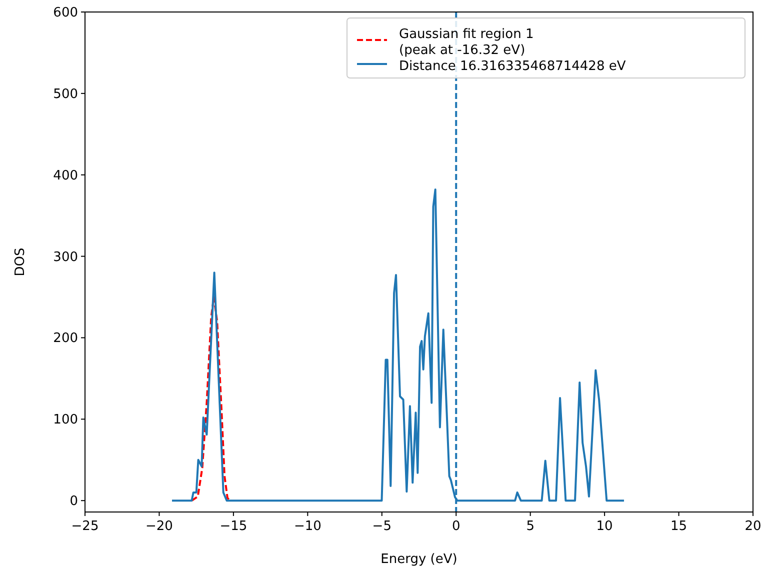 The image size is (766, 572). I want to click on line-series, so click(211, 399).